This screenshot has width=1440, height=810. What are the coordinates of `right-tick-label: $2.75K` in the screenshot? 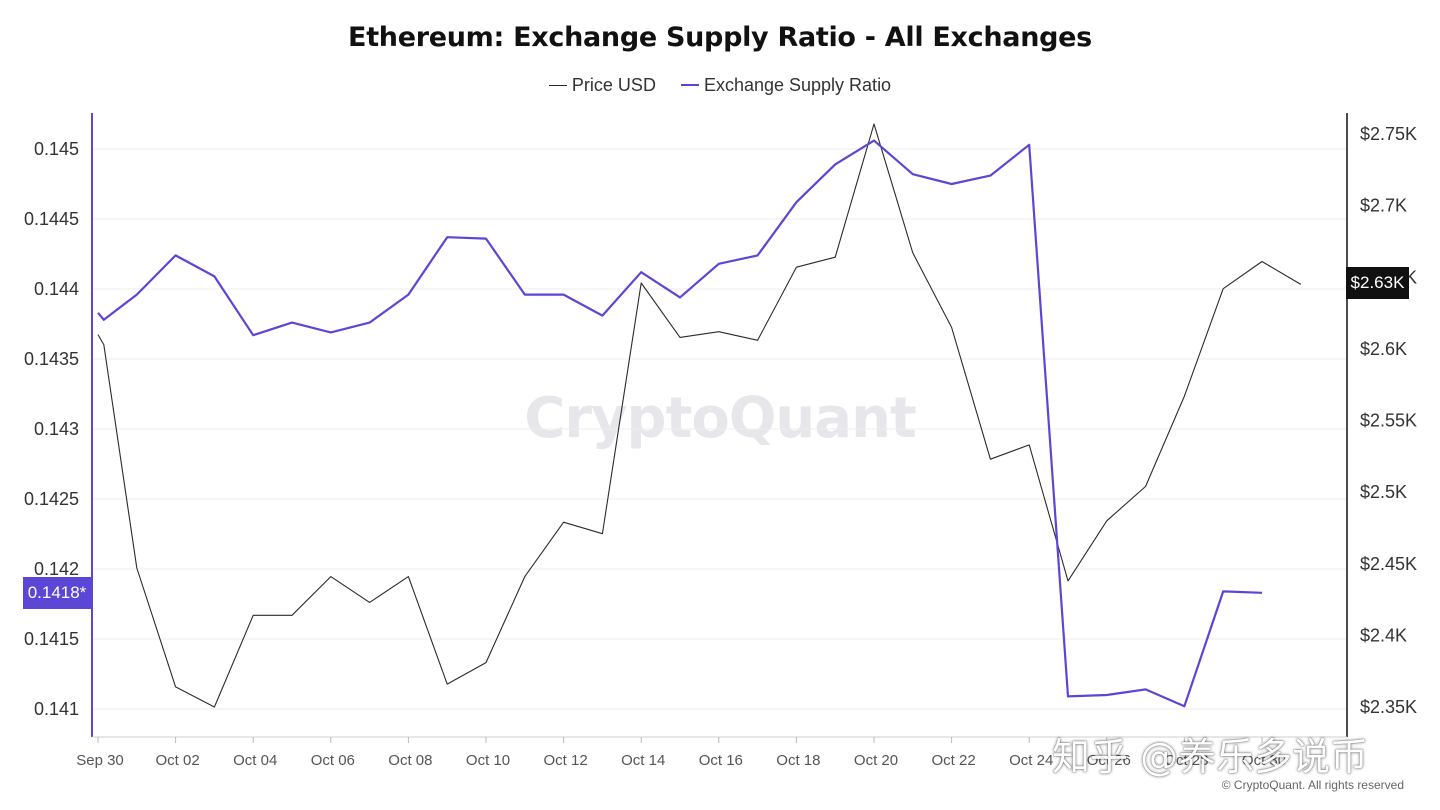 It's located at (1388, 134).